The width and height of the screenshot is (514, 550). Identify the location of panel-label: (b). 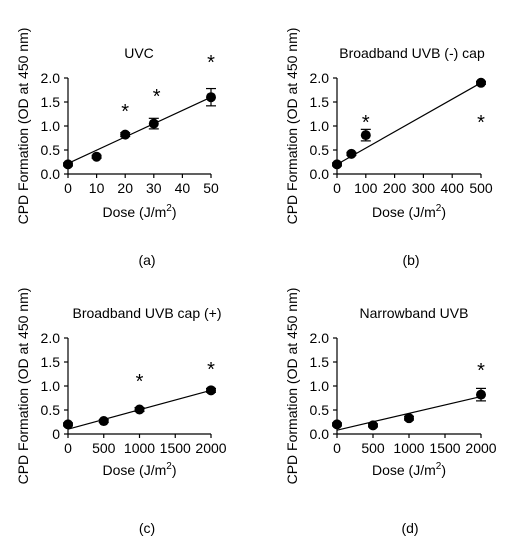
(410, 260).